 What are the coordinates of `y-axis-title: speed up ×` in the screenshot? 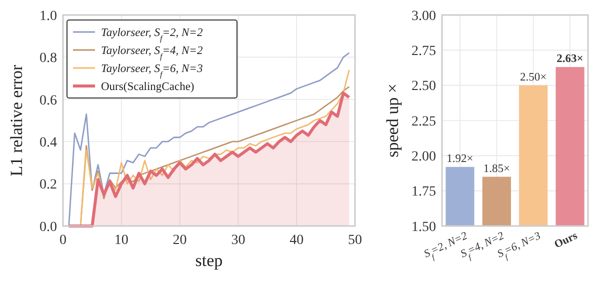 It's located at (392, 121).